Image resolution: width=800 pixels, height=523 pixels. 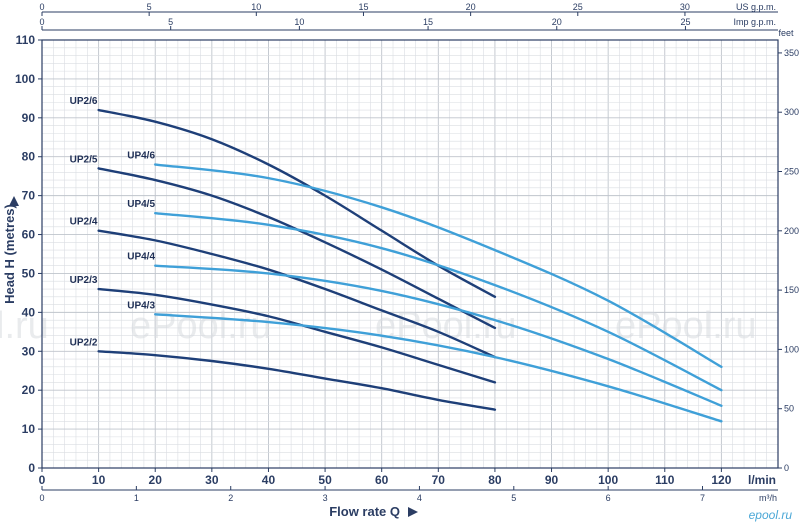 I want to click on feet-tick-label: 350, so click(x=791, y=53).